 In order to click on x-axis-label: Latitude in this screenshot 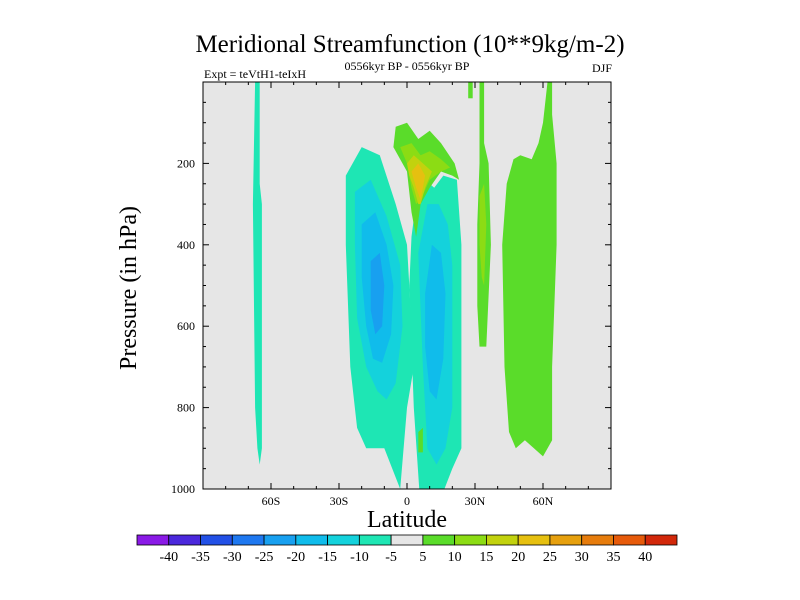, I will do `click(407, 520)`.